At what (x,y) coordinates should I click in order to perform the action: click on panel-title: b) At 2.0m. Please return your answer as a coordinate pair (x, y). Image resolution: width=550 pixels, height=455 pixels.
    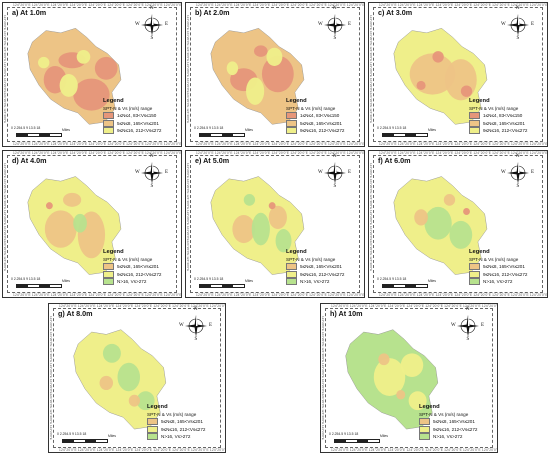
    Looking at the image, I should click on (212, 12).